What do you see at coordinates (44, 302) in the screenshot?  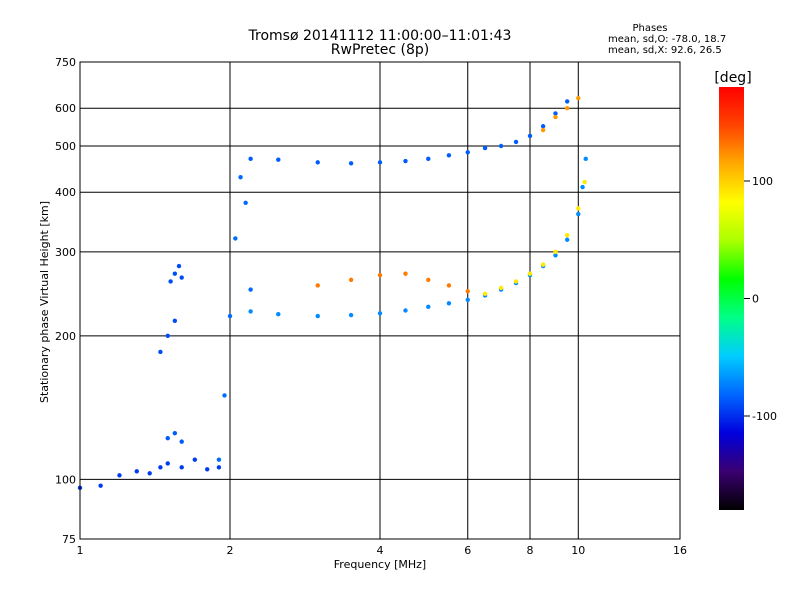 I see `y-axis-label: Stationary phase Virtual Height [km]` at bounding box center [44, 302].